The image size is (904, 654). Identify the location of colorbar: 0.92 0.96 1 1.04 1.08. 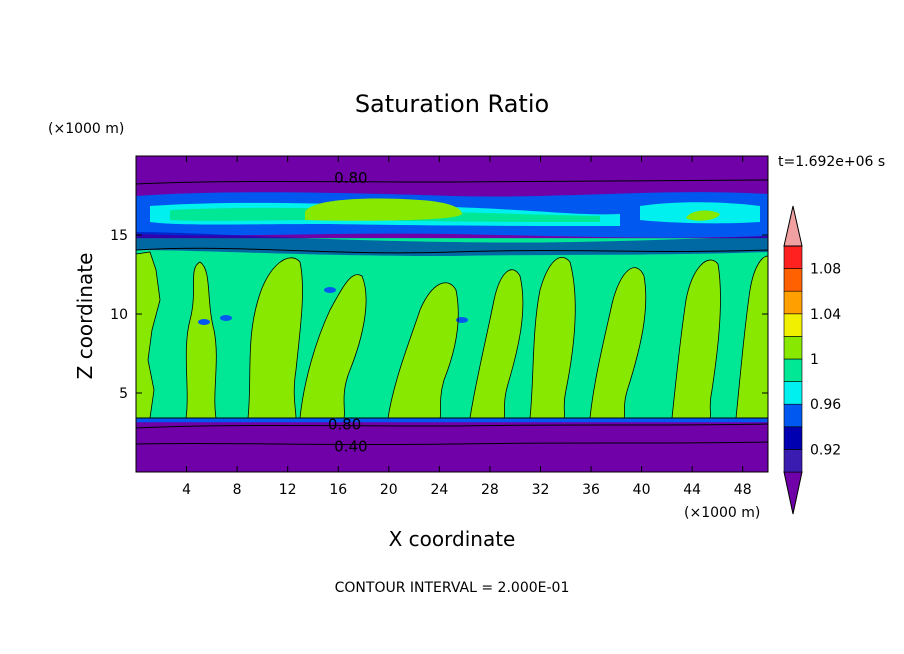
(812, 360).